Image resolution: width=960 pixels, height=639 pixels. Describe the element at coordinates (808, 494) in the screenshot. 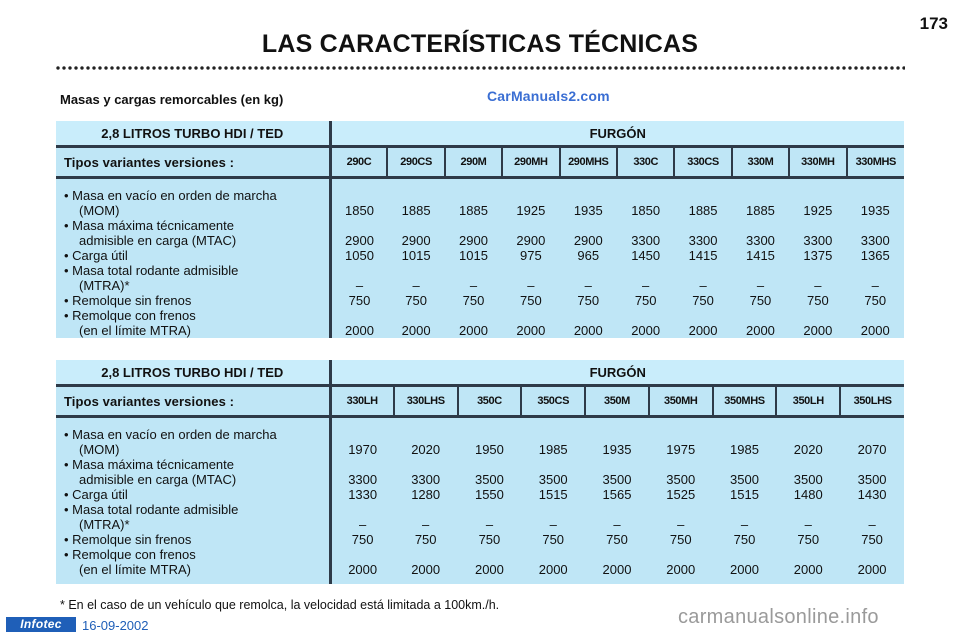

I see `value-cell: 1480` at that location.